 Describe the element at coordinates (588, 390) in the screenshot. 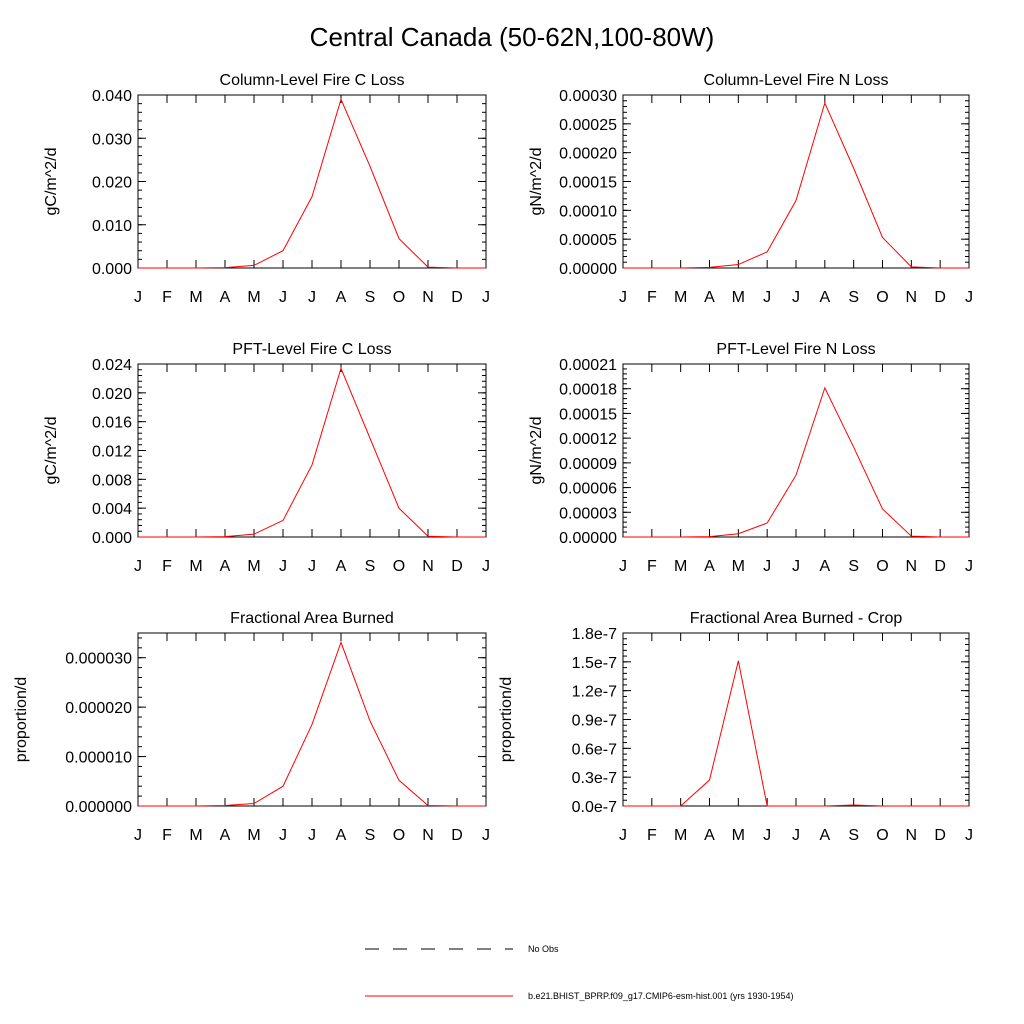

I see `y-tick-label: 0.00018` at that location.